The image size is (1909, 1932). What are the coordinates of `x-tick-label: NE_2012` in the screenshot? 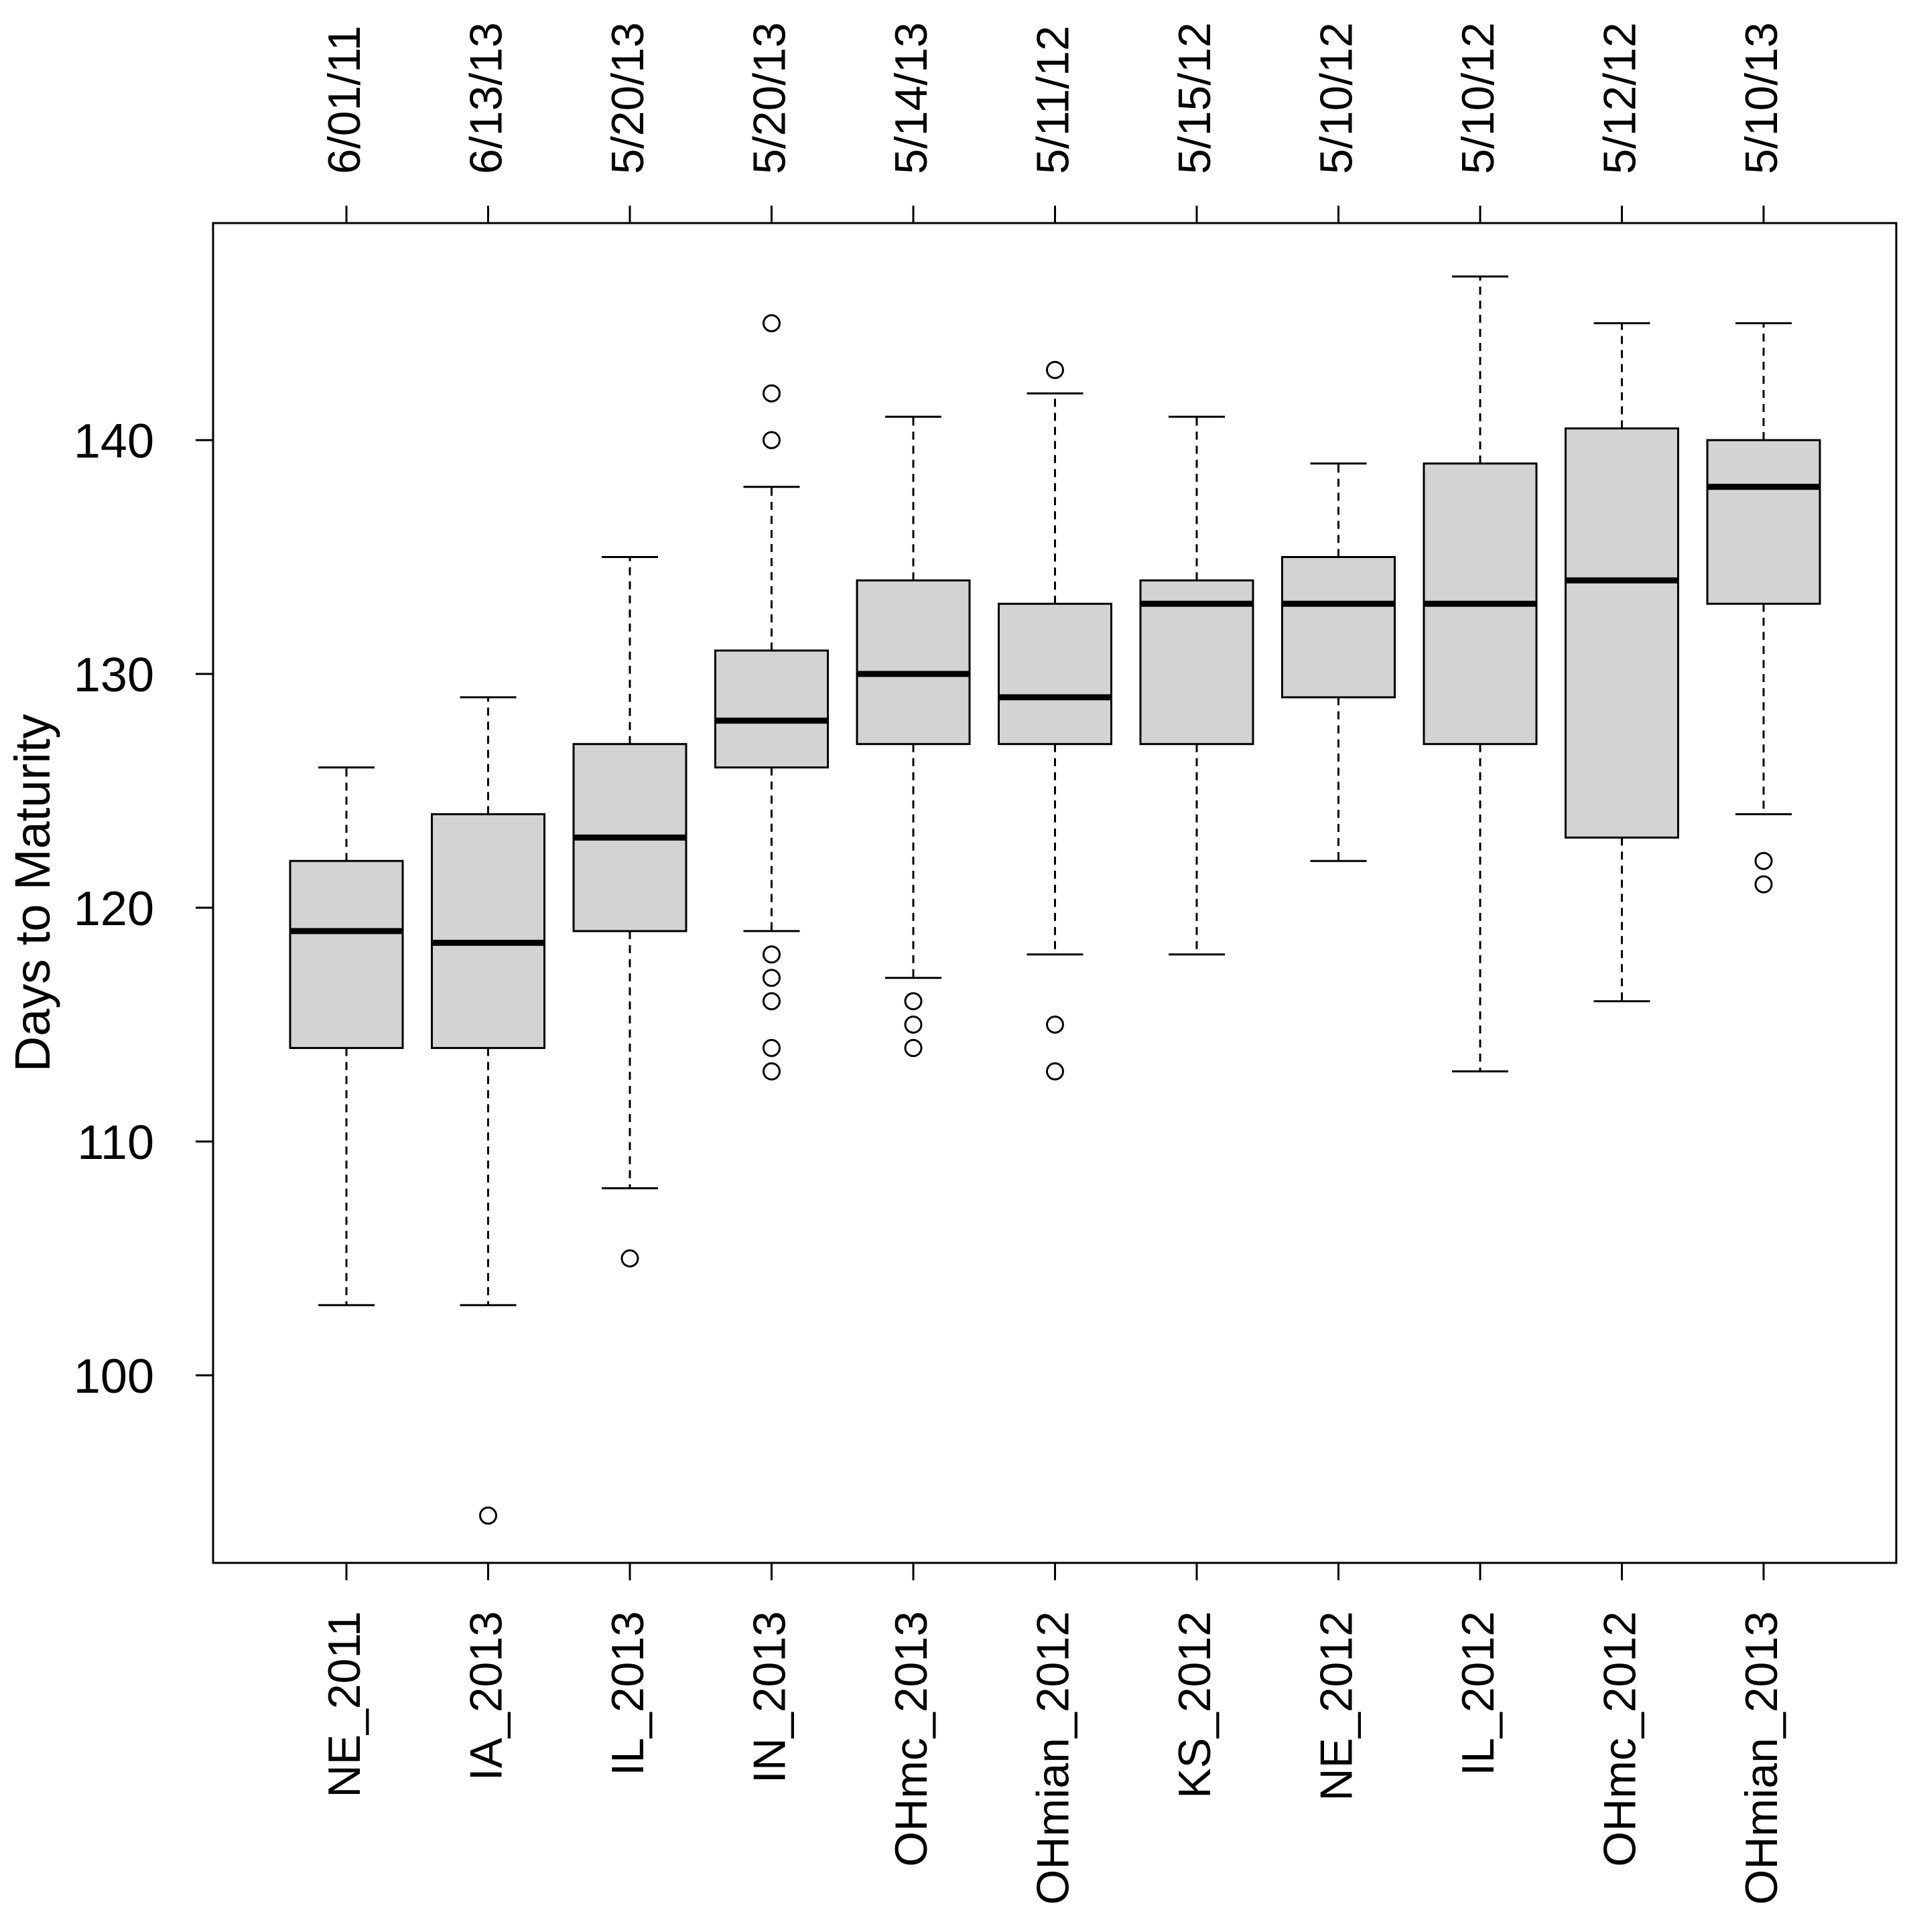 It's located at (1336, 1706).